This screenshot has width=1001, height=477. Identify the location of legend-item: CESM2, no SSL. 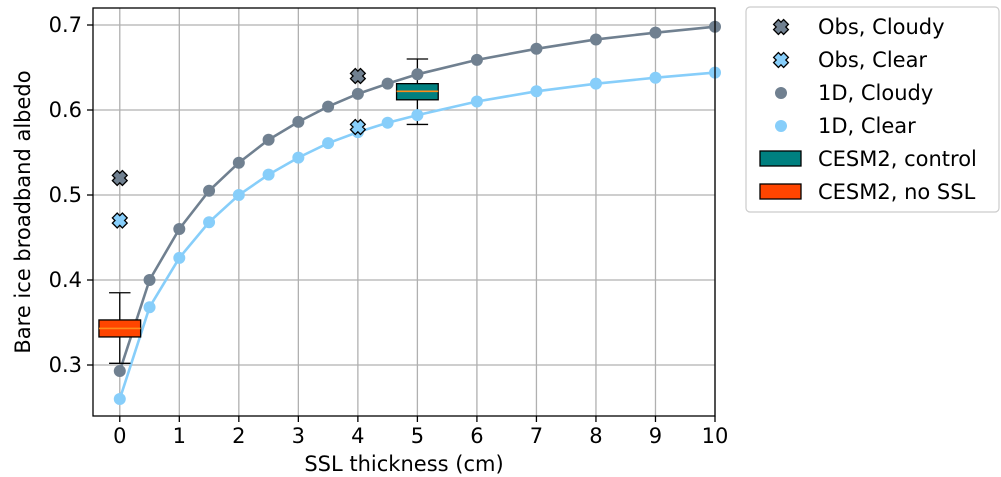
(867, 192).